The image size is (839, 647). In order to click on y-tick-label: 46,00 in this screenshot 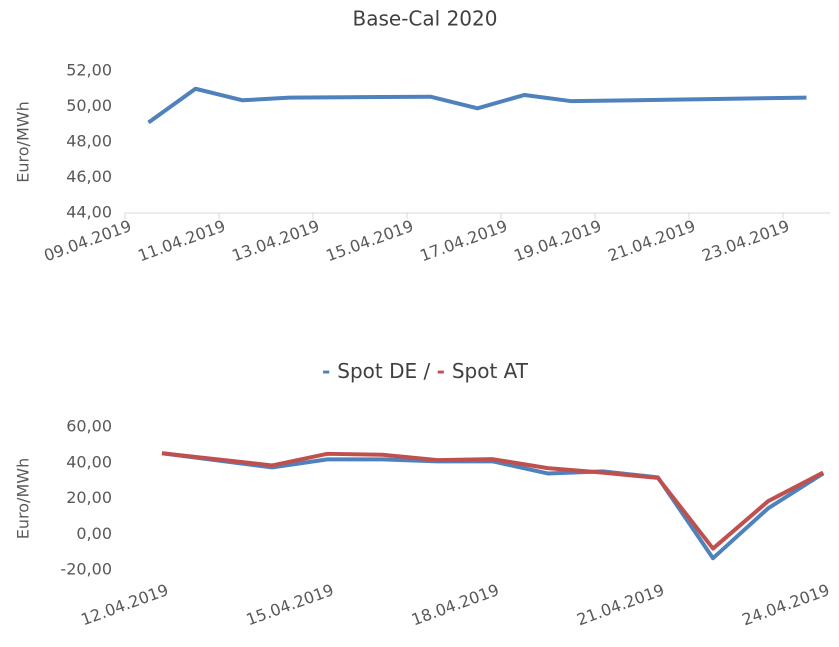, I will do `click(89, 176)`.